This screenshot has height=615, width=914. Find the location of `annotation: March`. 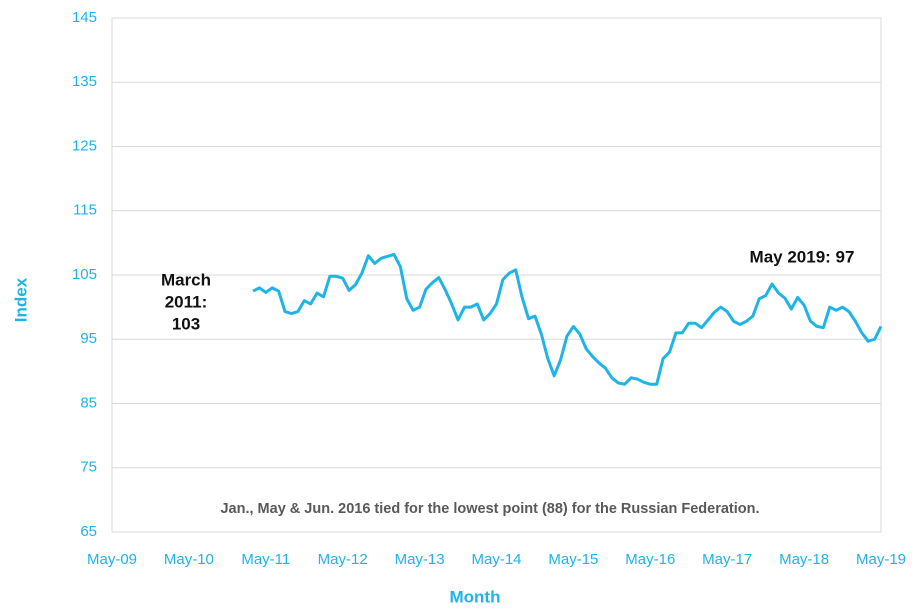

annotation: March is located at coordinates (186, 279).